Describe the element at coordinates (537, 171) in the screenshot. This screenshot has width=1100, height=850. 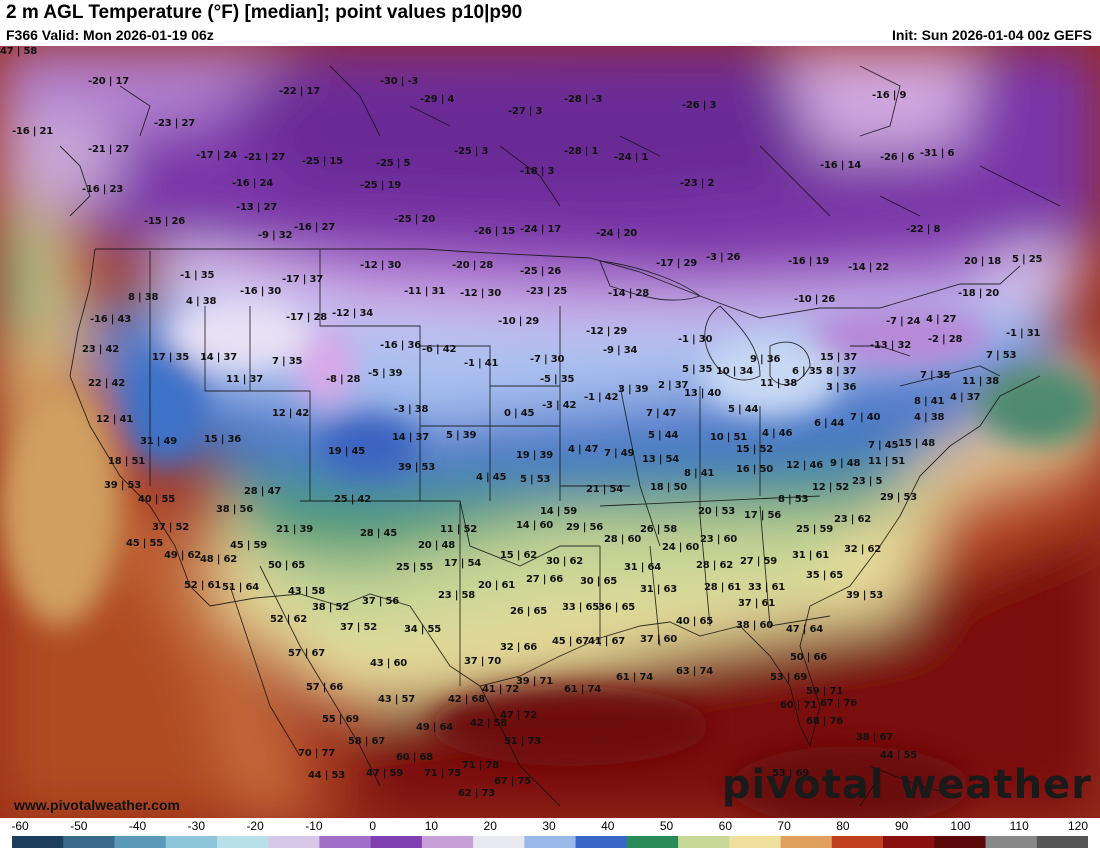
I see `point-value-label: -18 | 3` at that location.